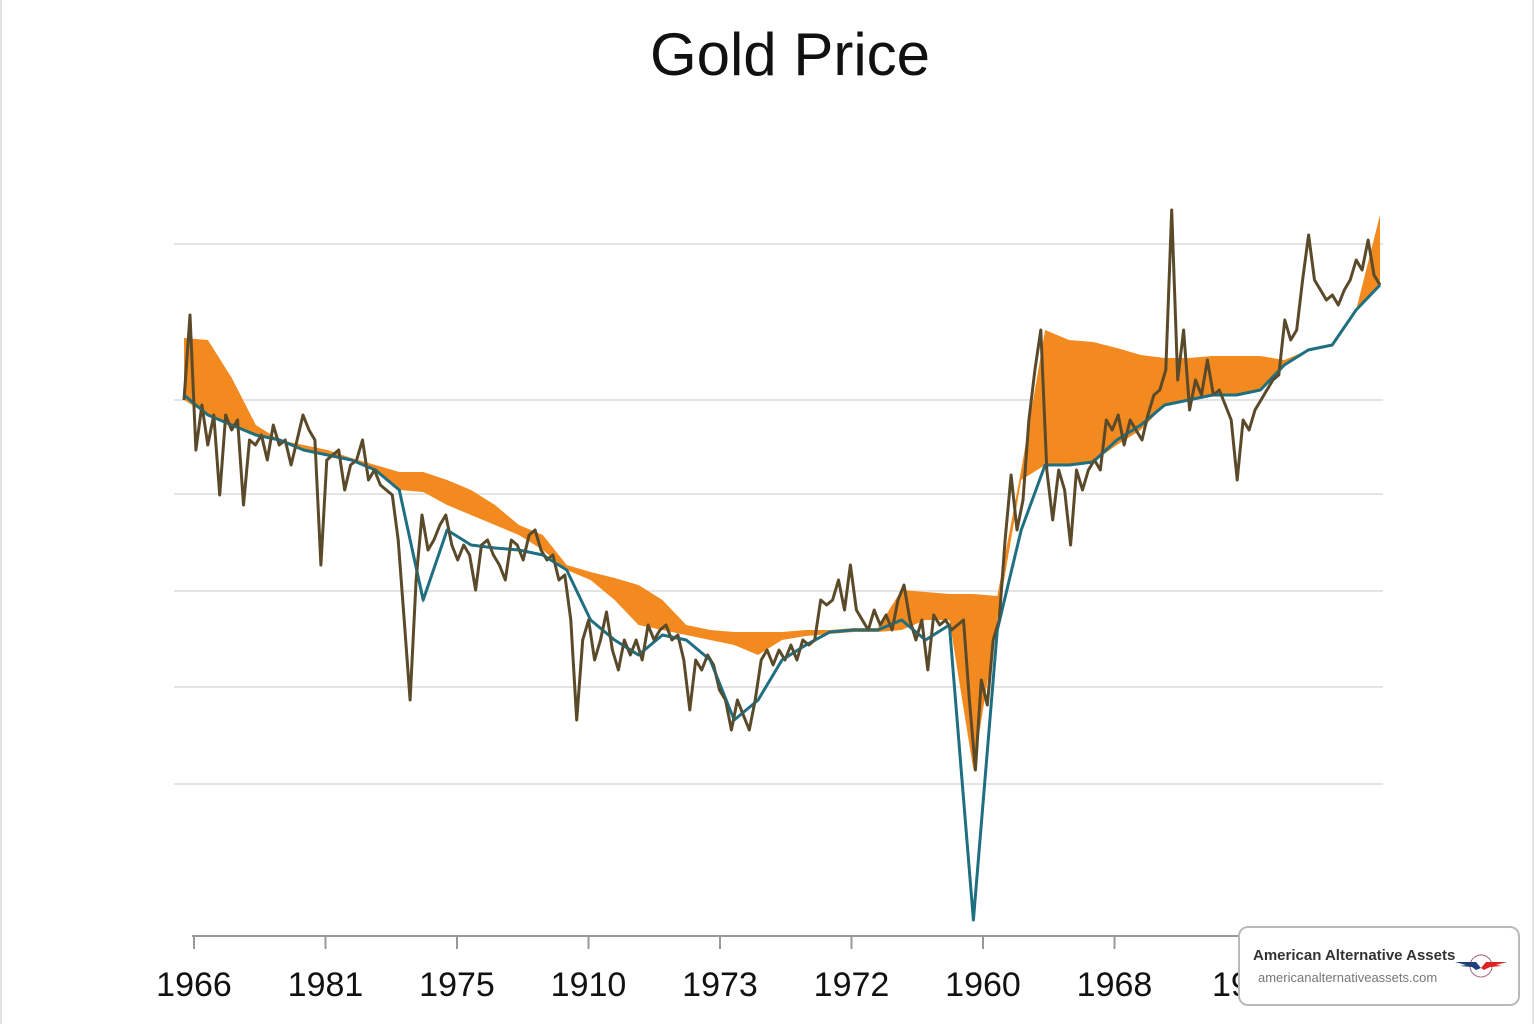 Image resolution: width=1536 pixels, height=1024 pixels. I want to click on x-tick-label: 1975, so click(457, 985).